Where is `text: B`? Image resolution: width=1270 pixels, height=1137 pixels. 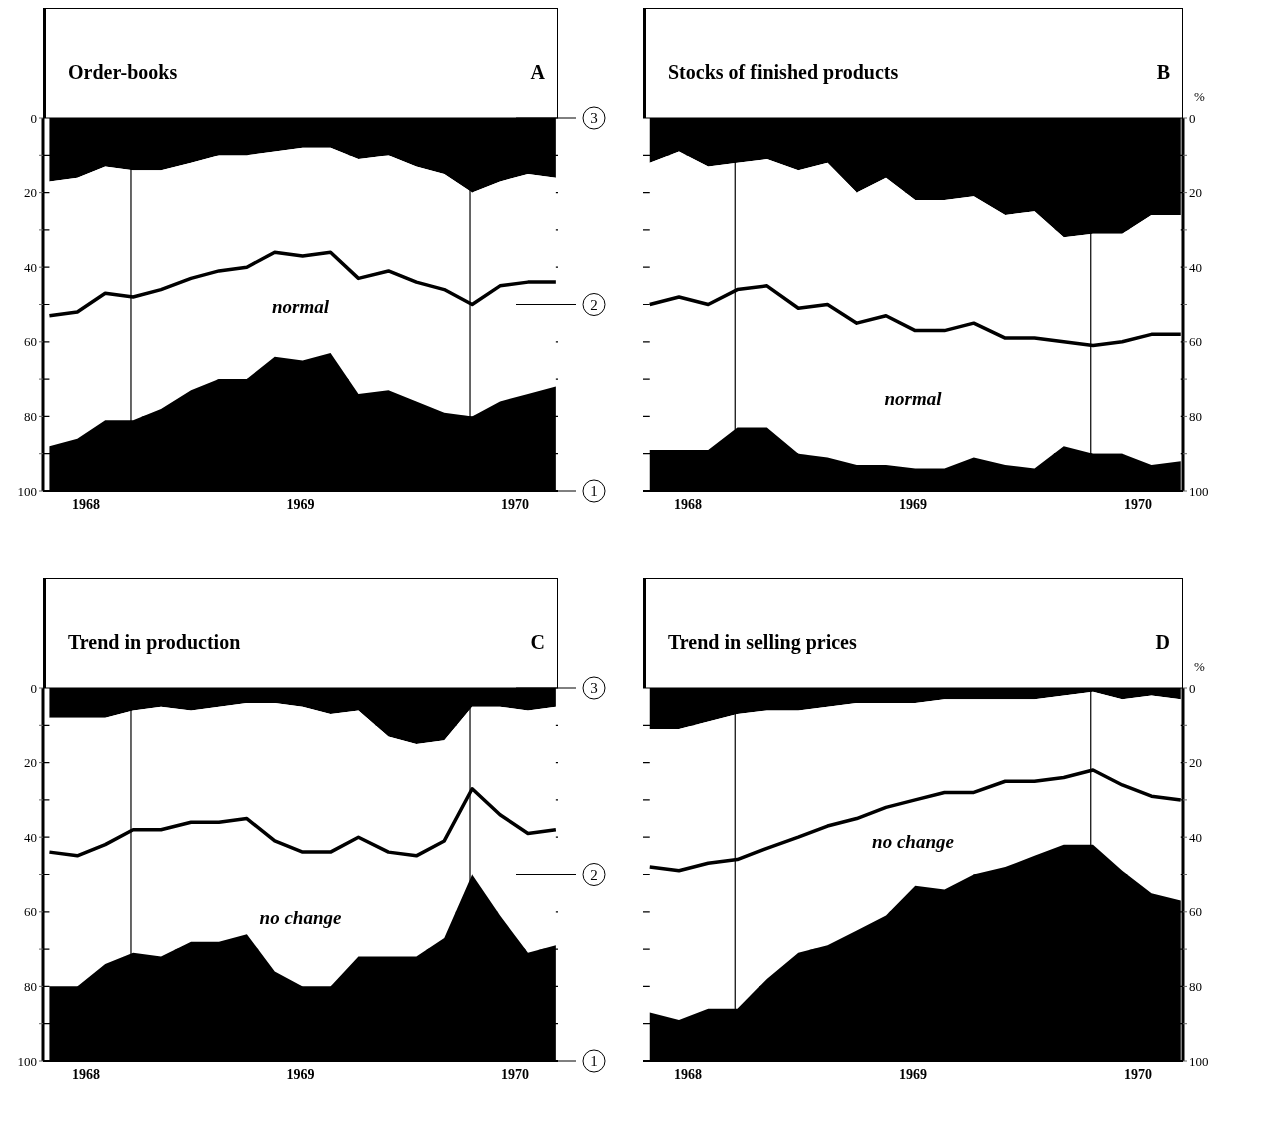 text: B is located at coordinates (1163, 72).